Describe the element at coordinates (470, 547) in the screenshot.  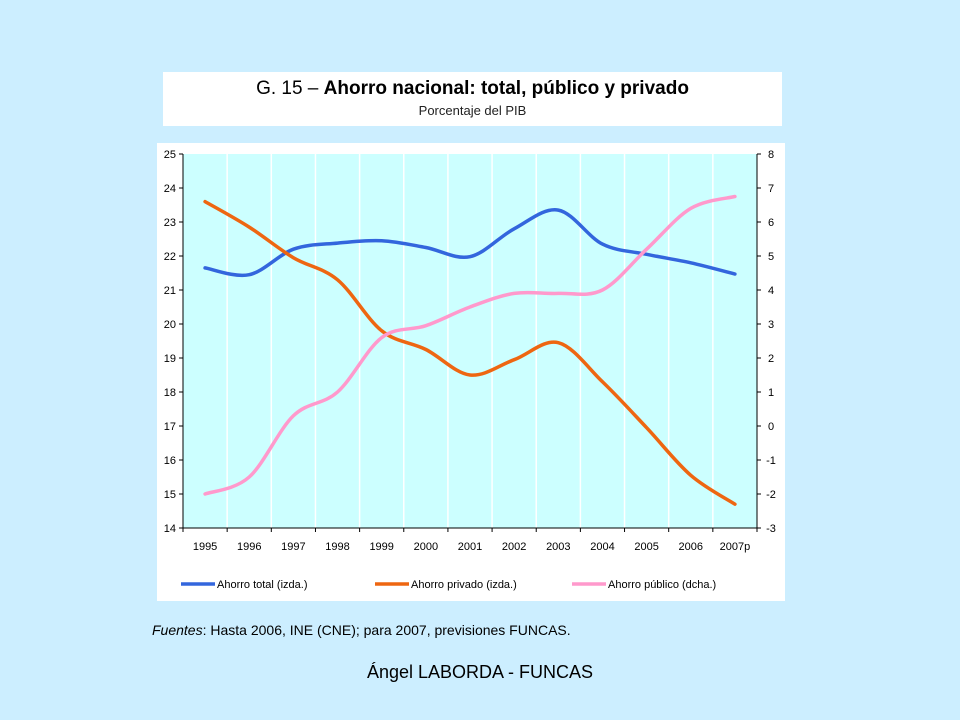
I see `x-tick-label: 2001` at that location.